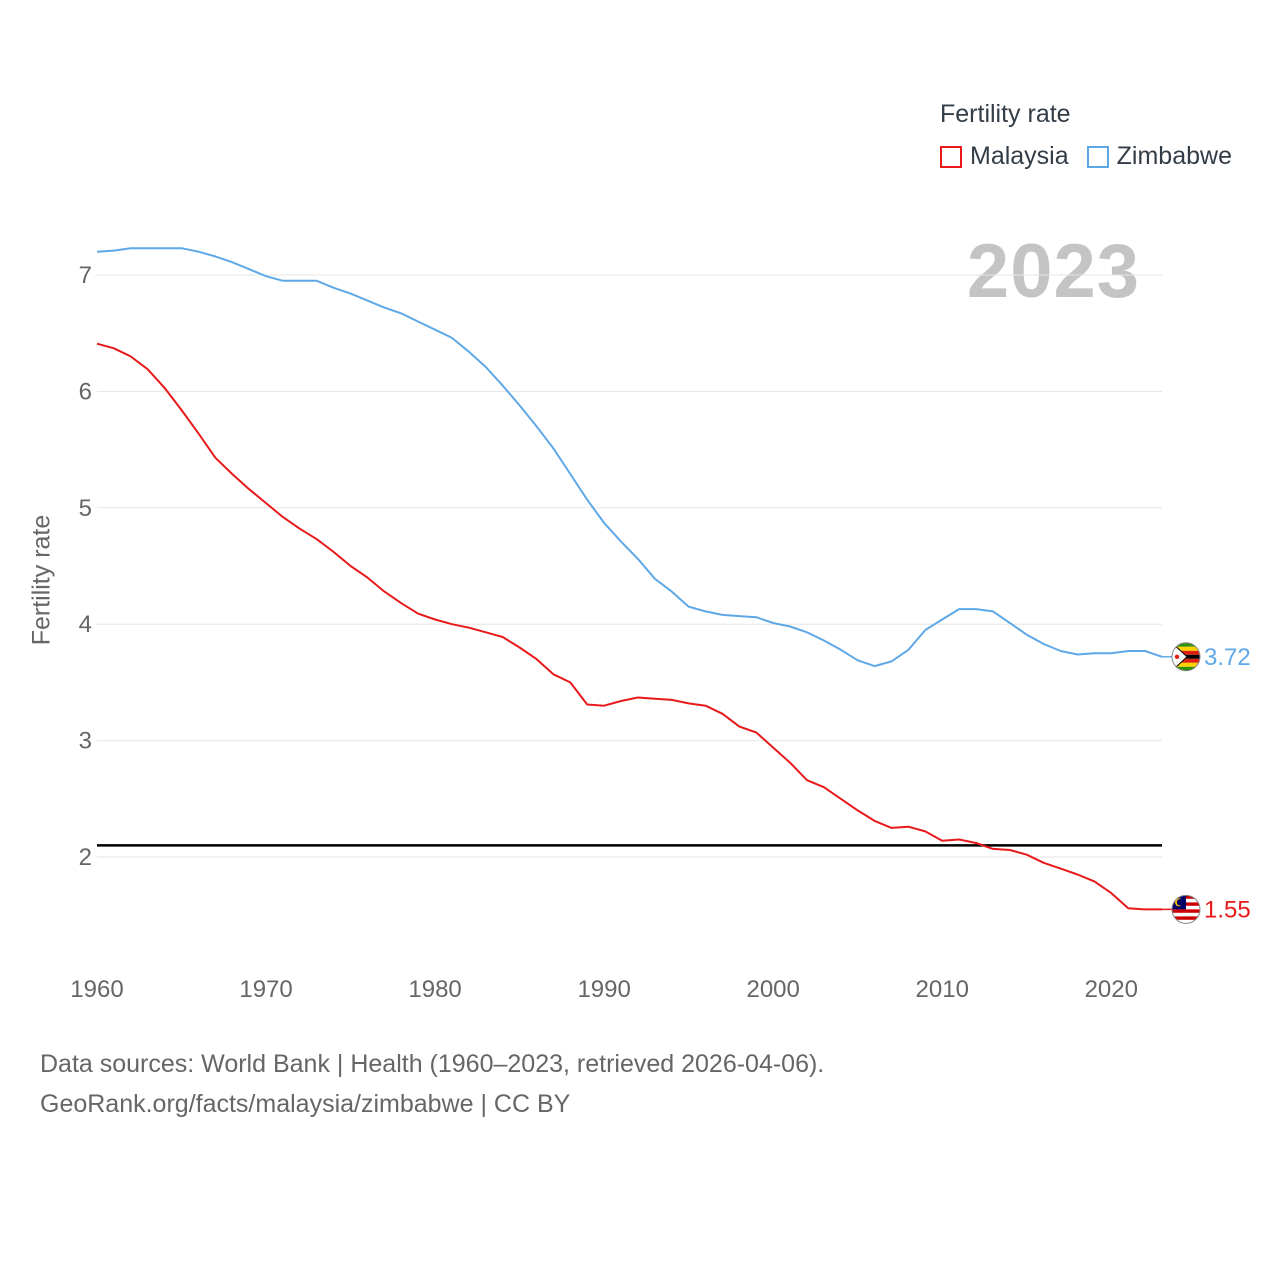 The height and width of the screenshot is (1280, 1280). Describe the element at coordinates (265, 989) in the screenshot. I see `x-tick-label-1970: 1970` at that location.